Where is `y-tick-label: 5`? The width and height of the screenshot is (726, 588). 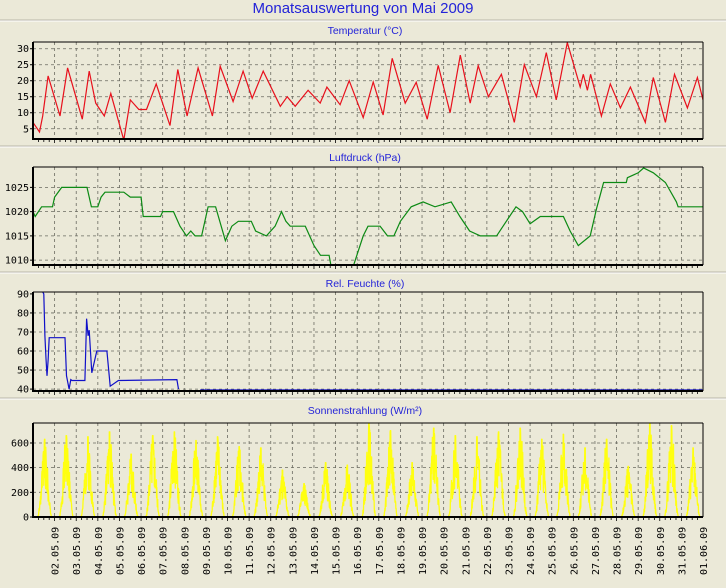 y-tick-label: 5 is located at coordinates (26, 129).